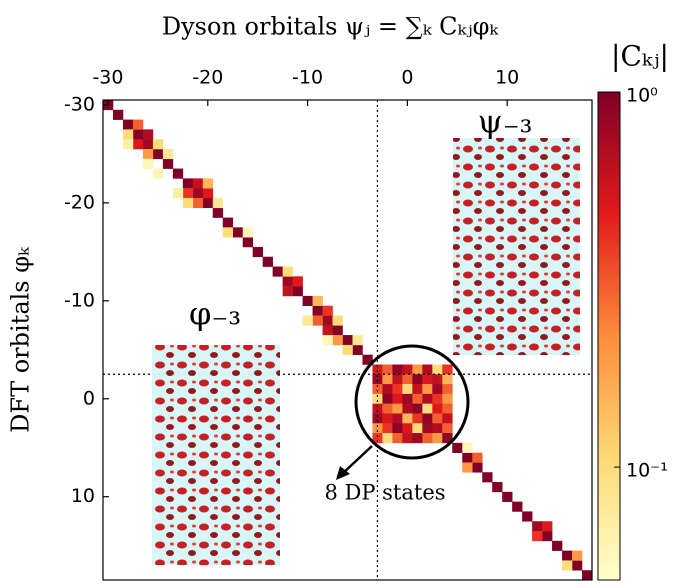  Describe the element at coordinates (89, 398) in the screenshot. I see `y-tick-label: 0` at that location.